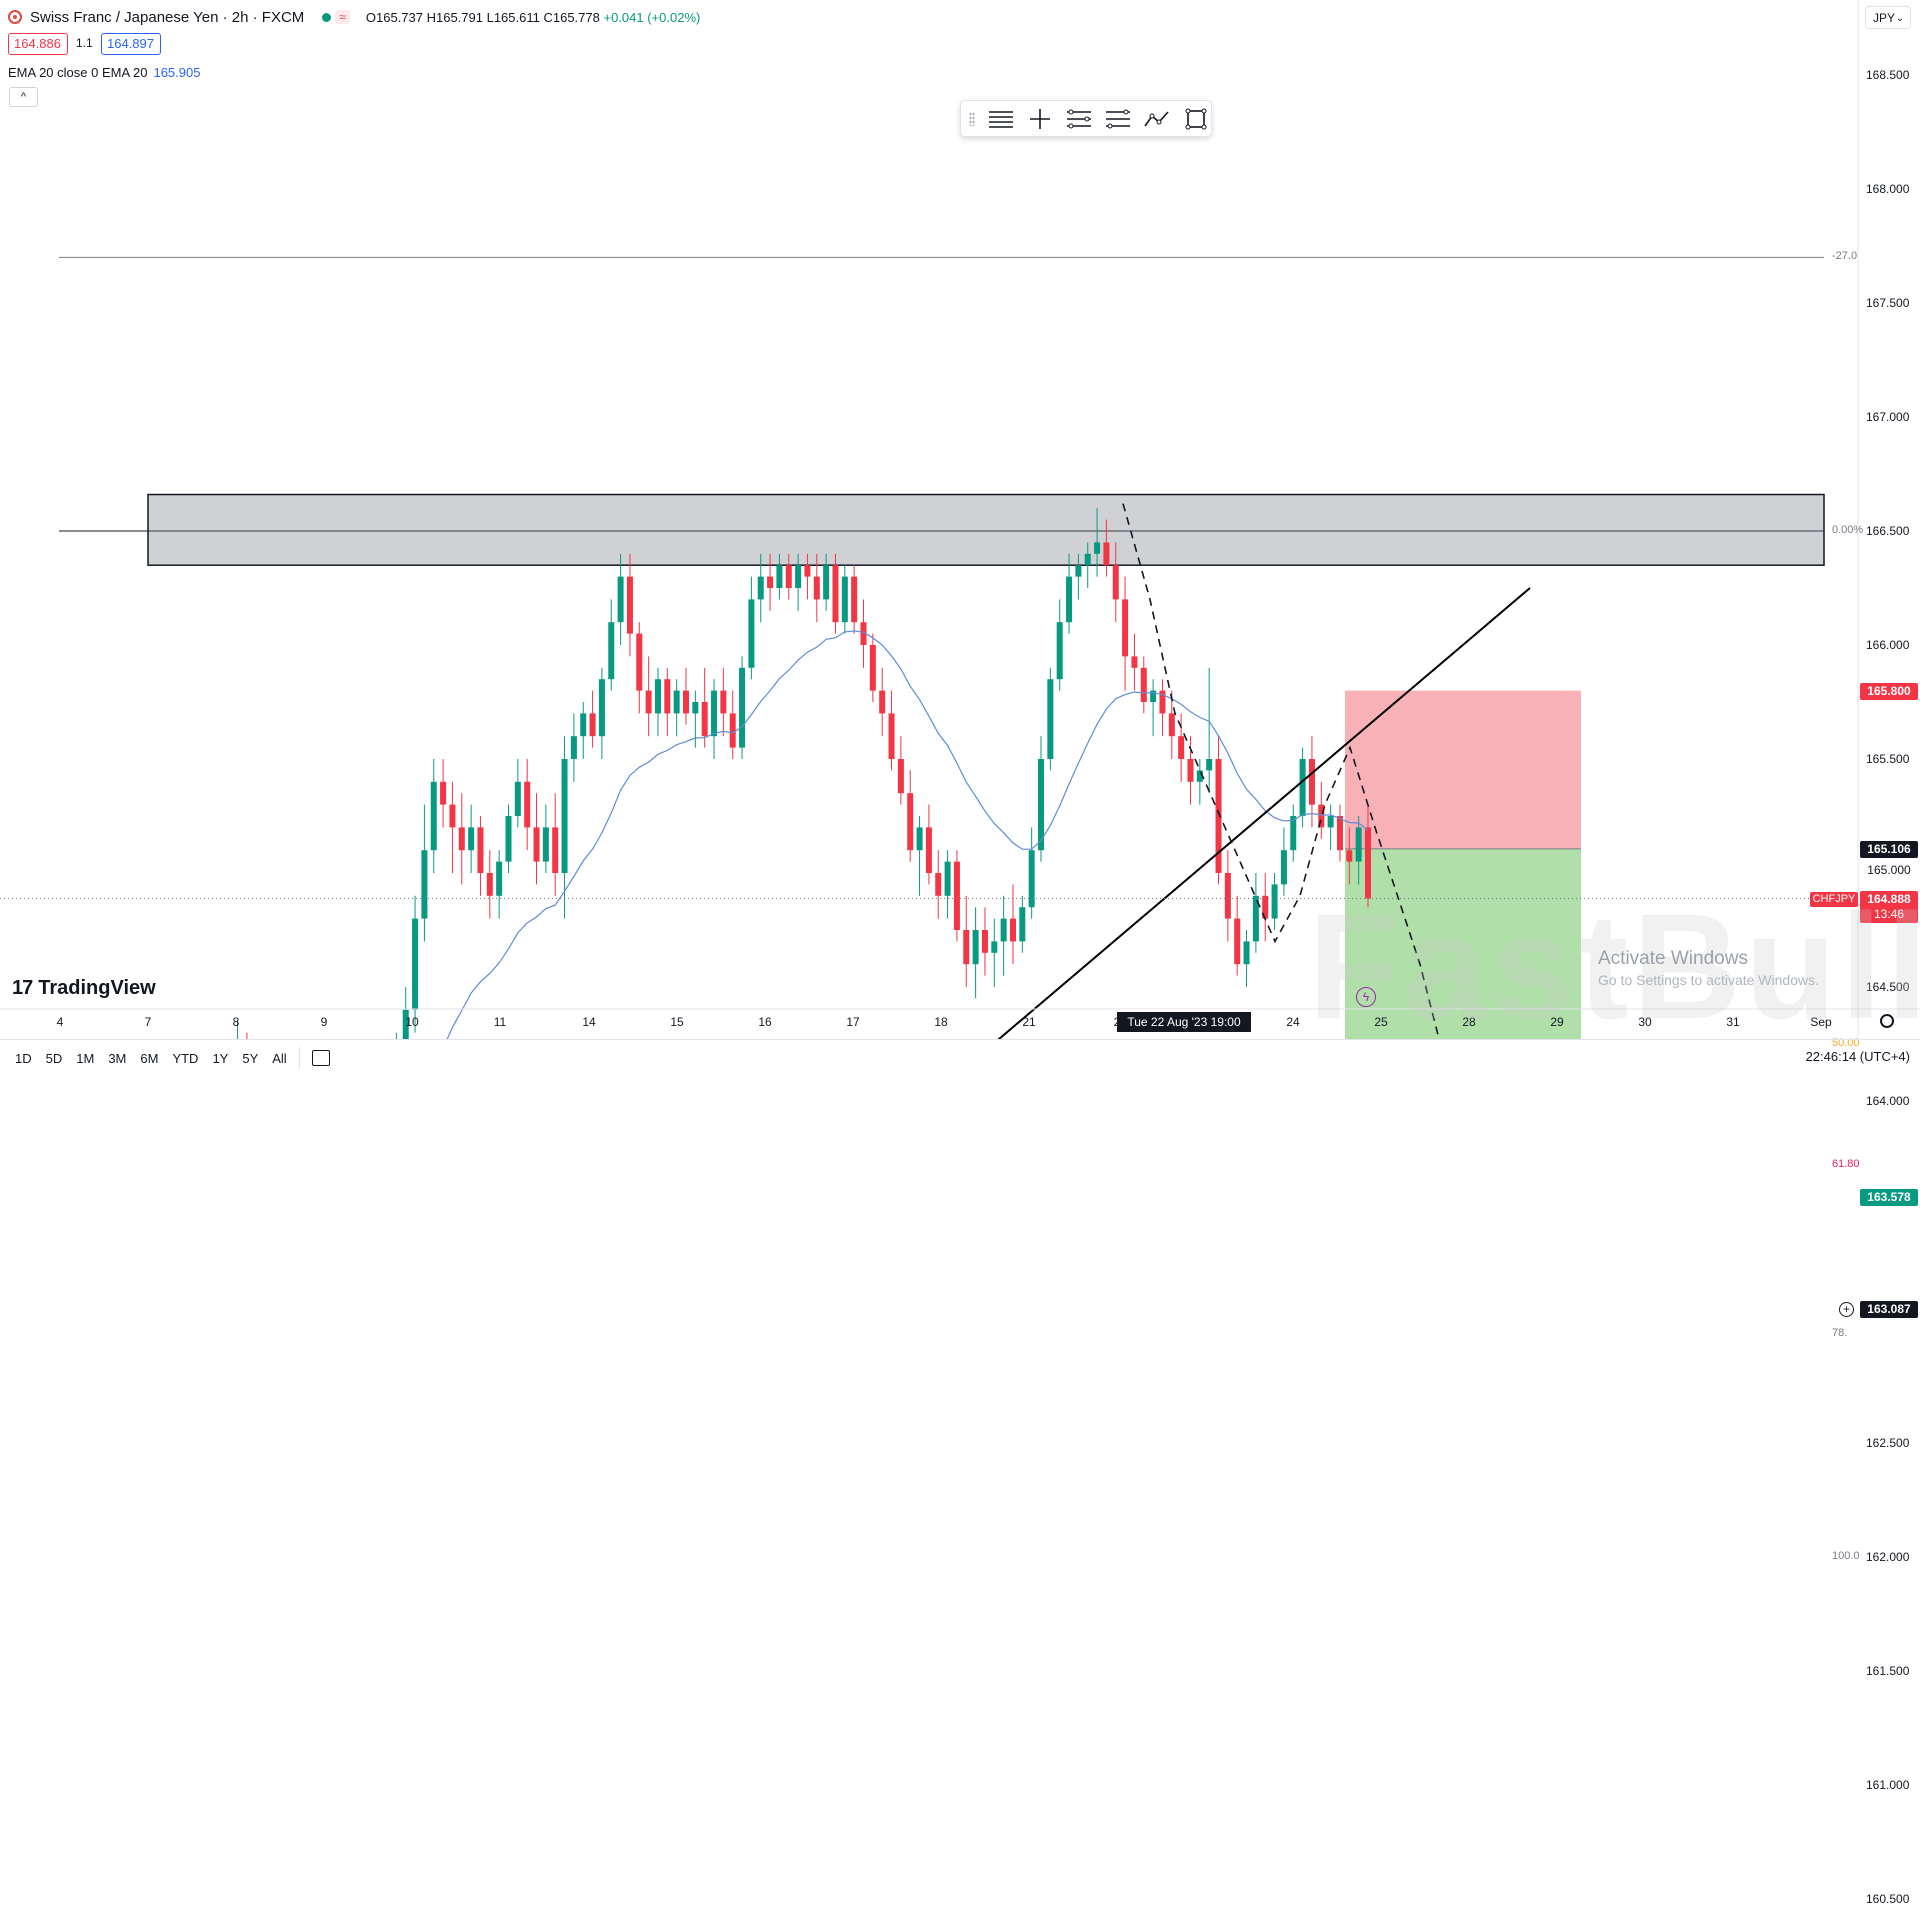 This screenshot has height=1906, width=1920. What do you see at coordinates (412, 1022) in the screenshot?
I see `x-axis-tick: 10` at bounding box center [412, 1022].